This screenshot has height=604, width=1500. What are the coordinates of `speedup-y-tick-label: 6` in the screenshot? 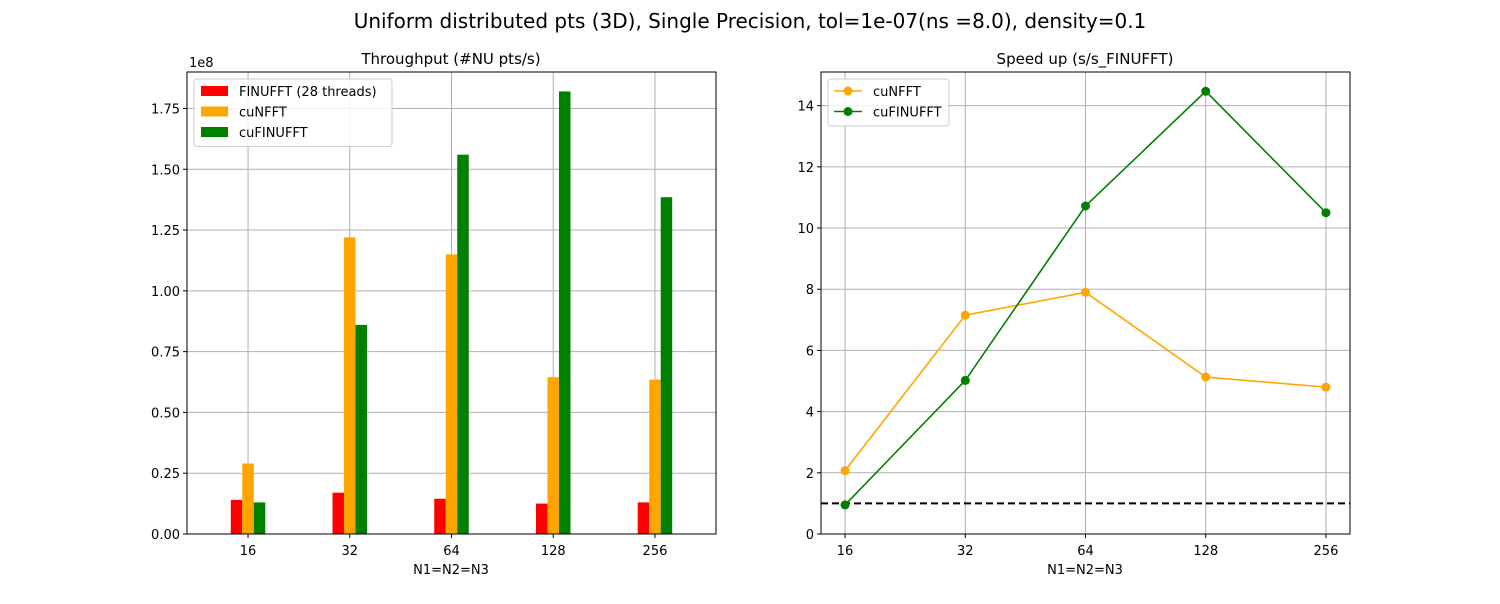 It's located at (810, 351).